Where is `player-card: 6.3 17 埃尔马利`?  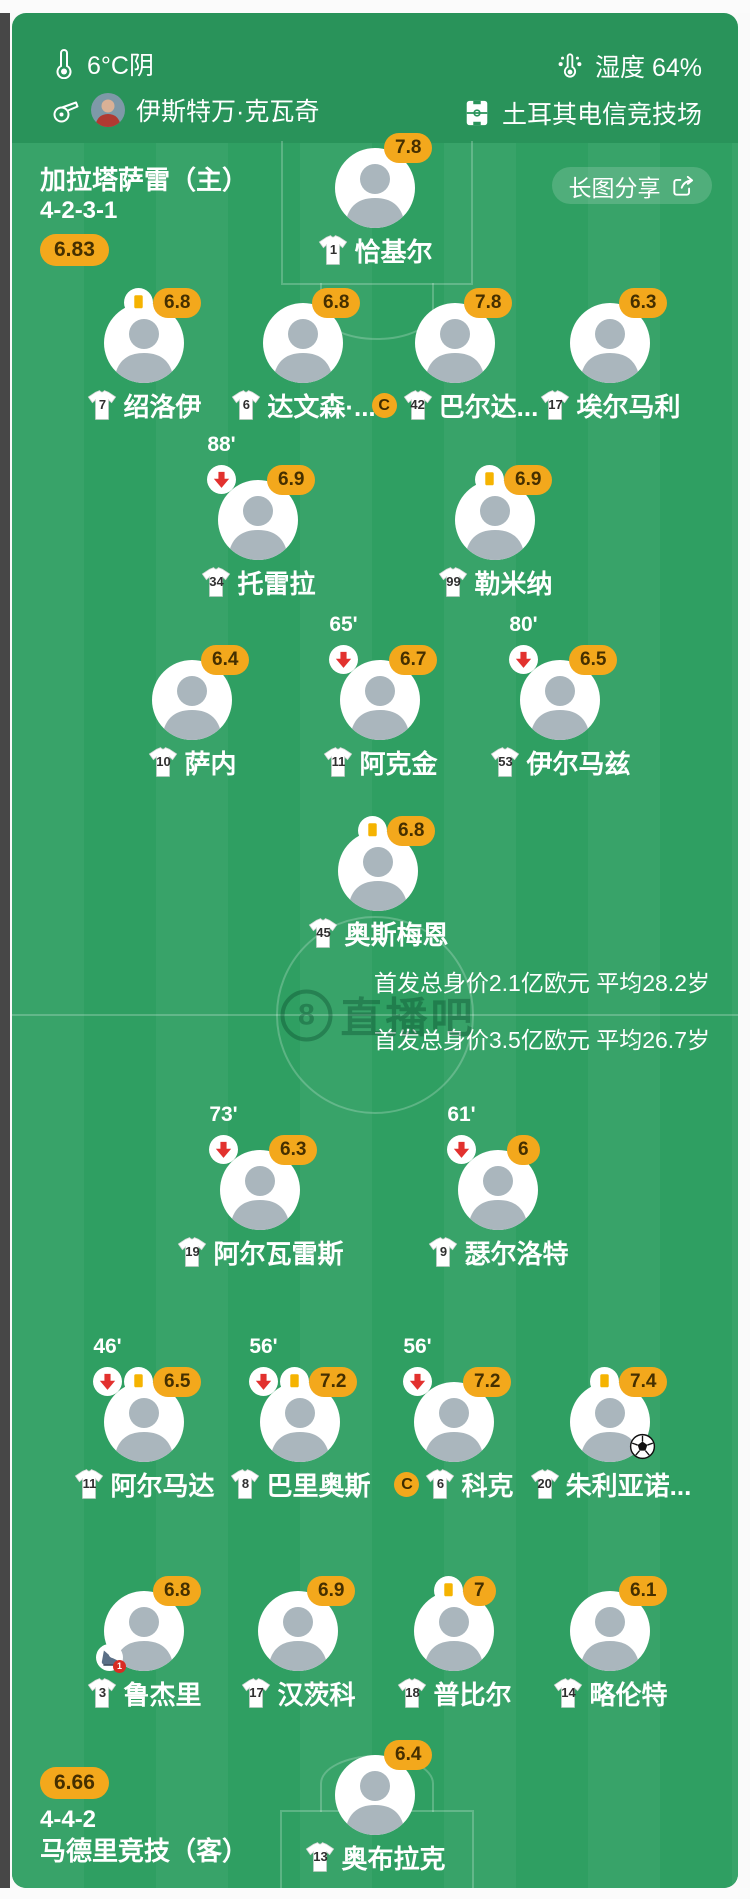
player-card: 6.3 17 埃尔马利 is located at coordinates (610, 355).